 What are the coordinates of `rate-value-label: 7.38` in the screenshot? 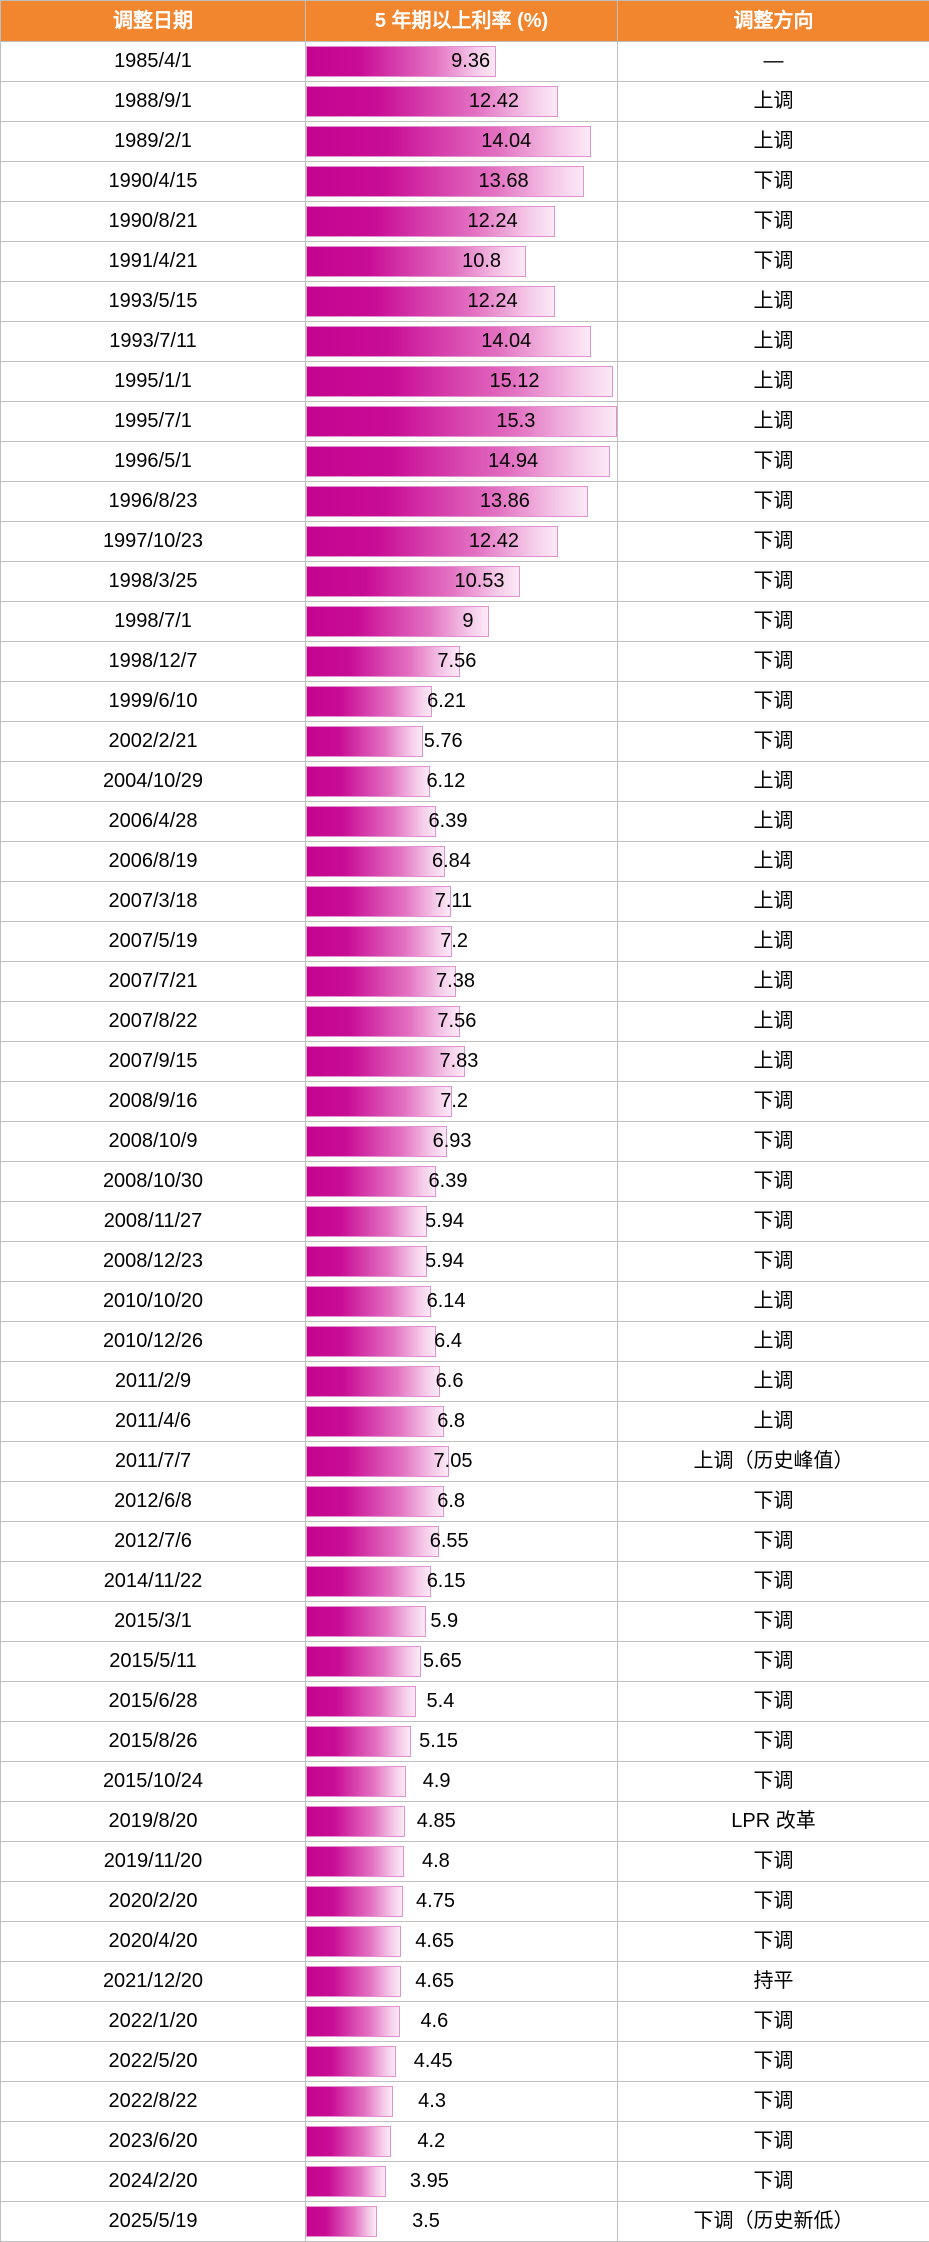 It's located at (455, 981).